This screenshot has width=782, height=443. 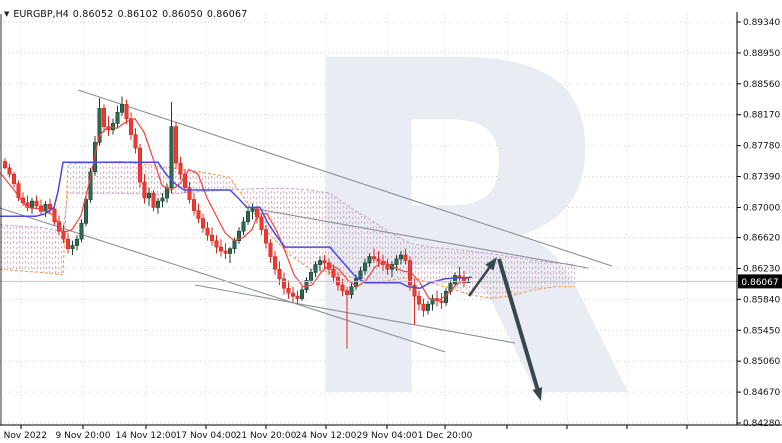 What do you see at coordinates (761, 300) in the screenshot?
I see `y-axis-price-label: 0.85840` at bounding box center [761, 300].